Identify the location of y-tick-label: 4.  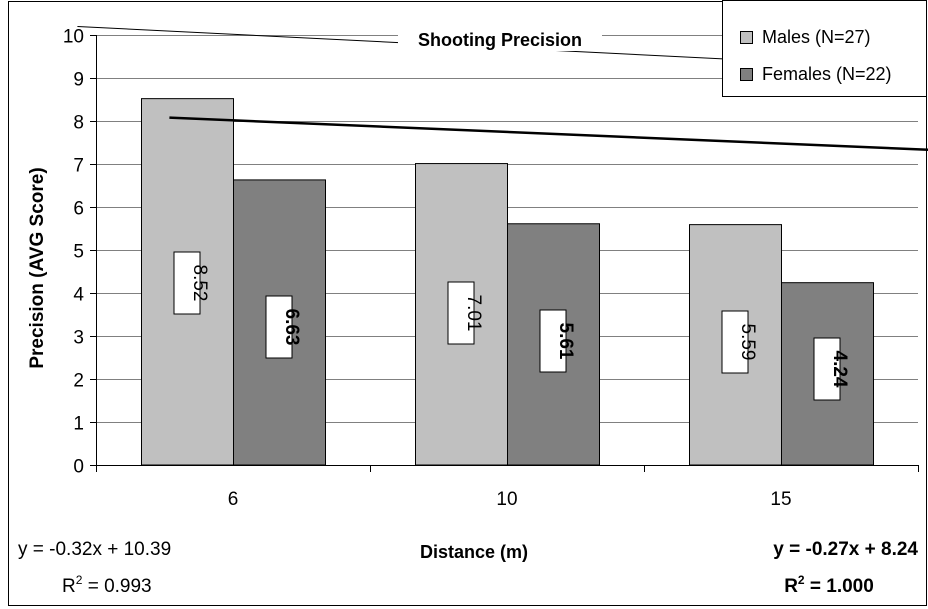
(78, 295).